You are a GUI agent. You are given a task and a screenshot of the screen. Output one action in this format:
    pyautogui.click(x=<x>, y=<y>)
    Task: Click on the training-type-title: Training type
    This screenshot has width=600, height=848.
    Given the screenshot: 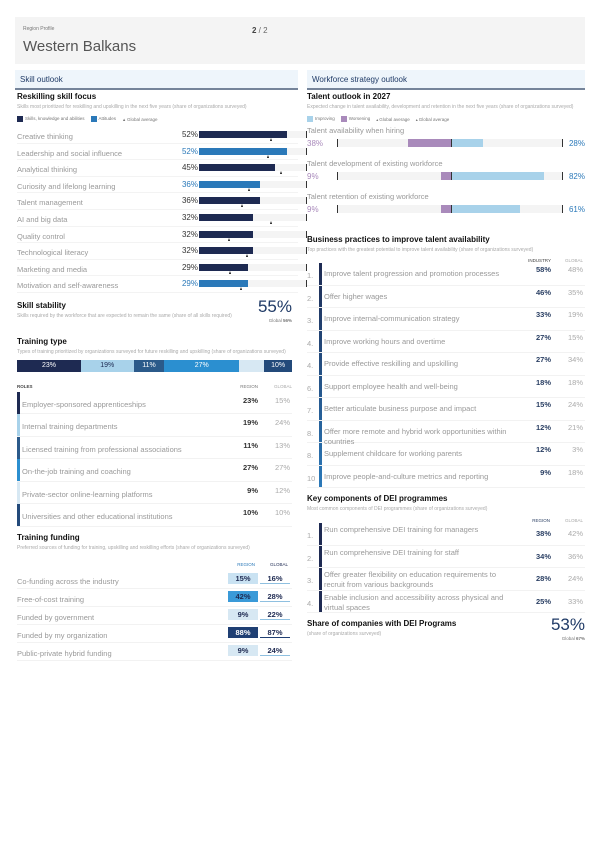 What is the action you would take?
    pyautogui.click(x=42, y=341)
    